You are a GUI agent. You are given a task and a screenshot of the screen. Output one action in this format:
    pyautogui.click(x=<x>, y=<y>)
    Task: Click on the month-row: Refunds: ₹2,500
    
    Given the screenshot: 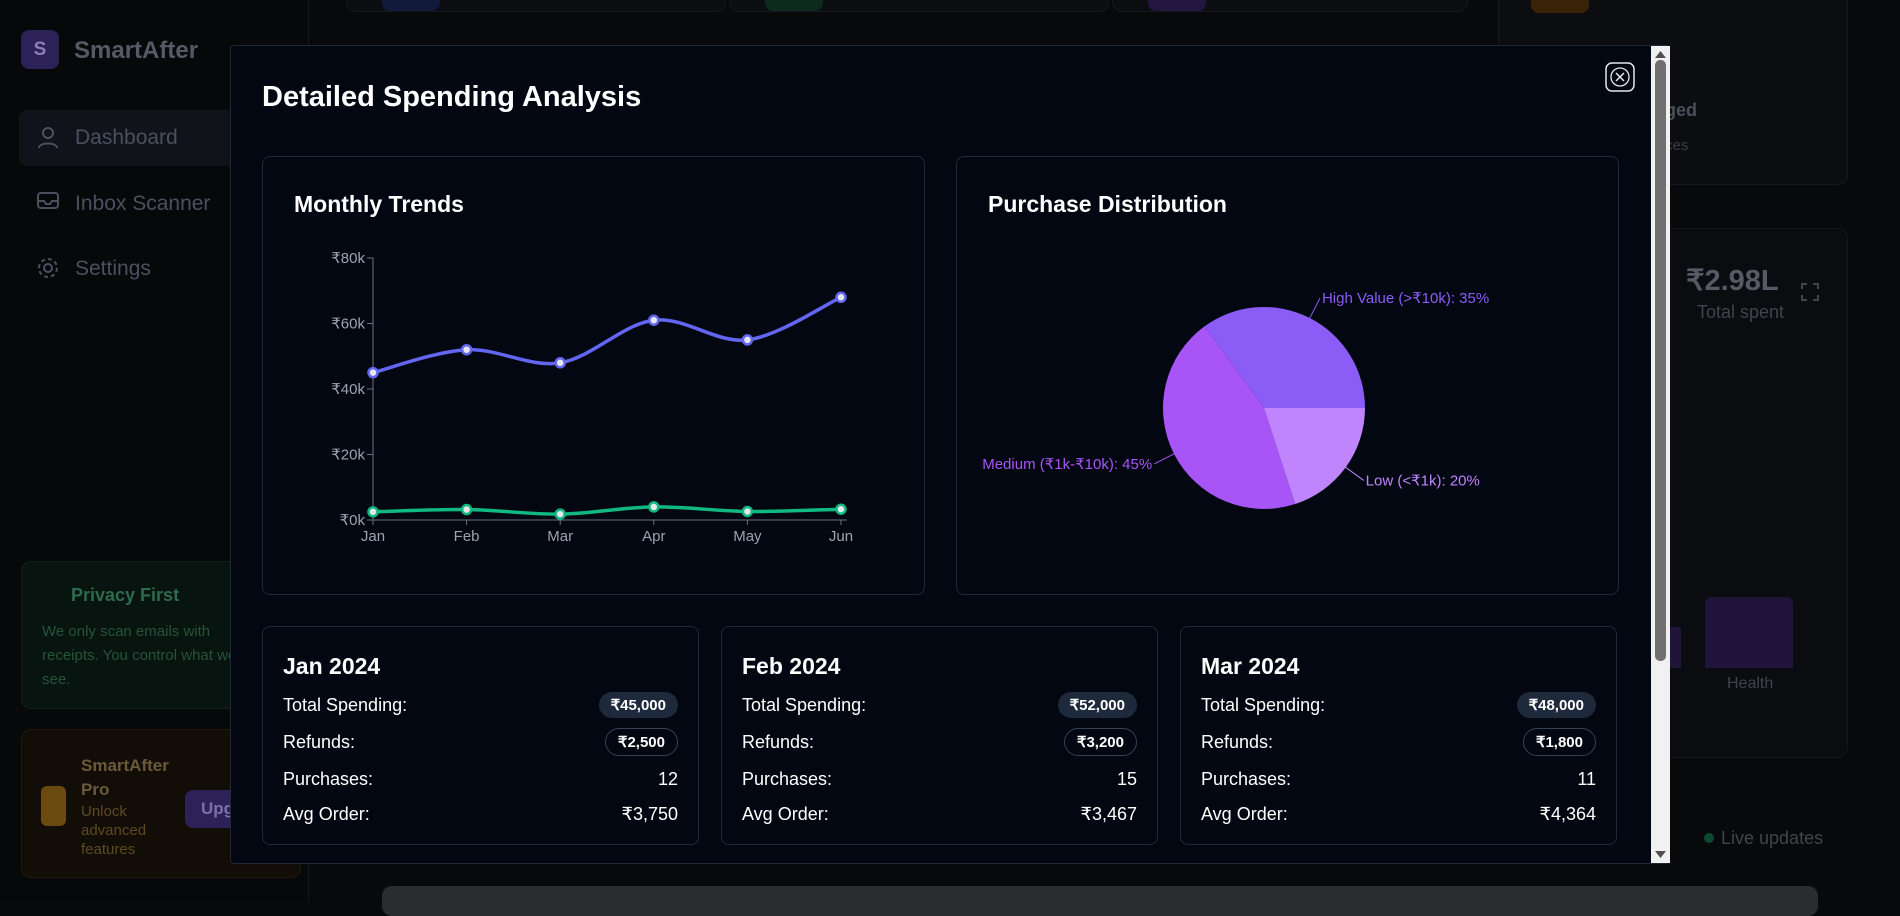 What is the action you would take?
    pyautogui.click(x=480, y=742)
    